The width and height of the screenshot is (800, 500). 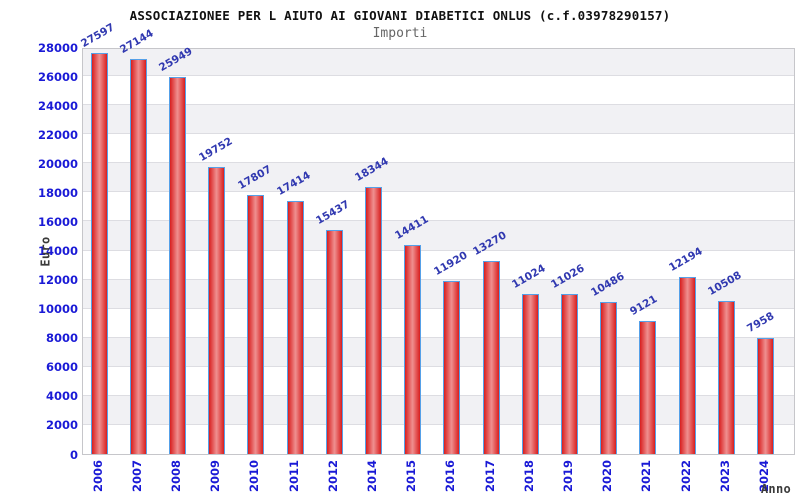 What do you see at coordinates (293, 475) in the screenshot?
I see `x-tick-label: 2011` at bounding box center [293, 475].